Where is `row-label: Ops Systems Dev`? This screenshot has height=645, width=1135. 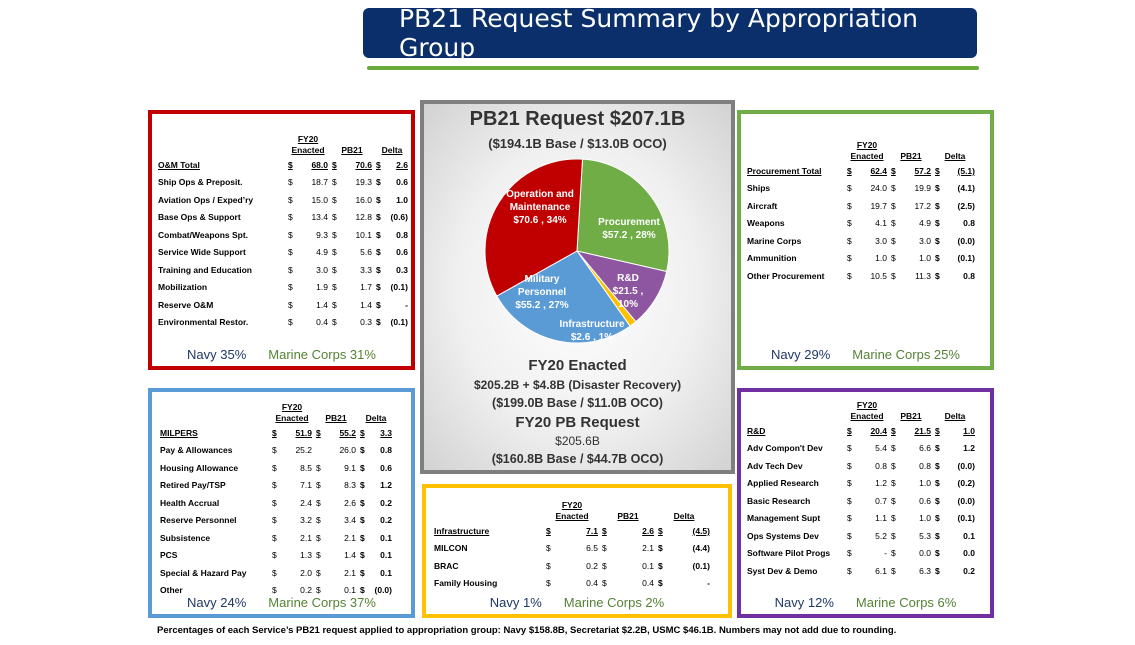
row-label: Ops Systems Dev is located at coordinates (783, 535).